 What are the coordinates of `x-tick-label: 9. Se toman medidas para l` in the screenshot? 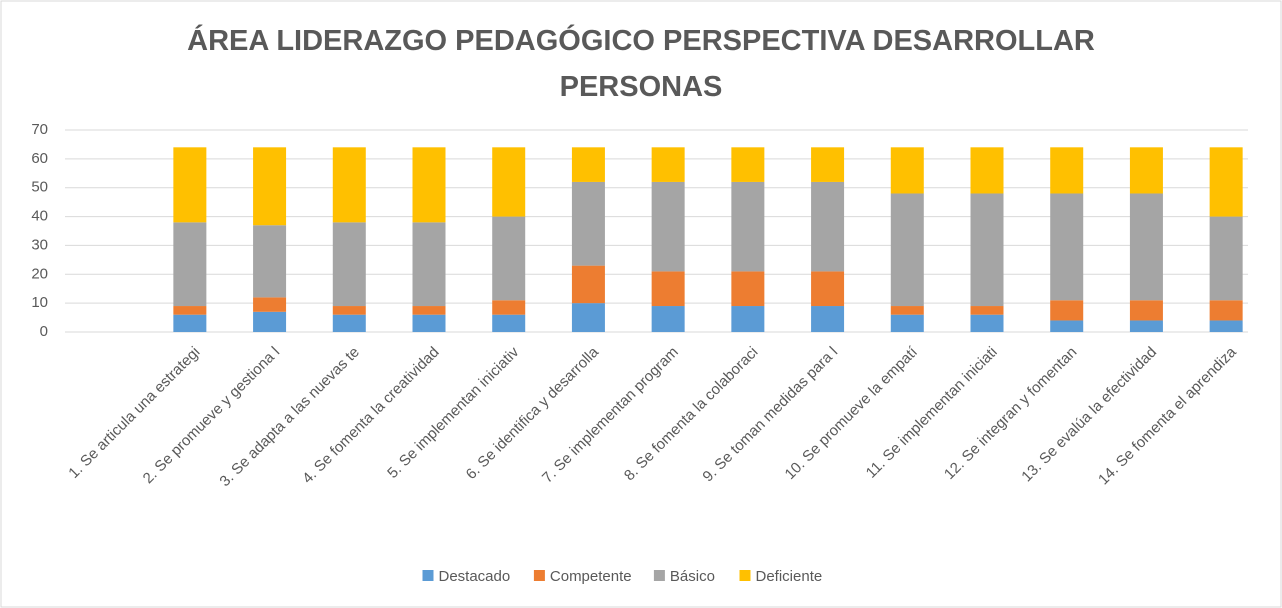 It's located at (770, 415).